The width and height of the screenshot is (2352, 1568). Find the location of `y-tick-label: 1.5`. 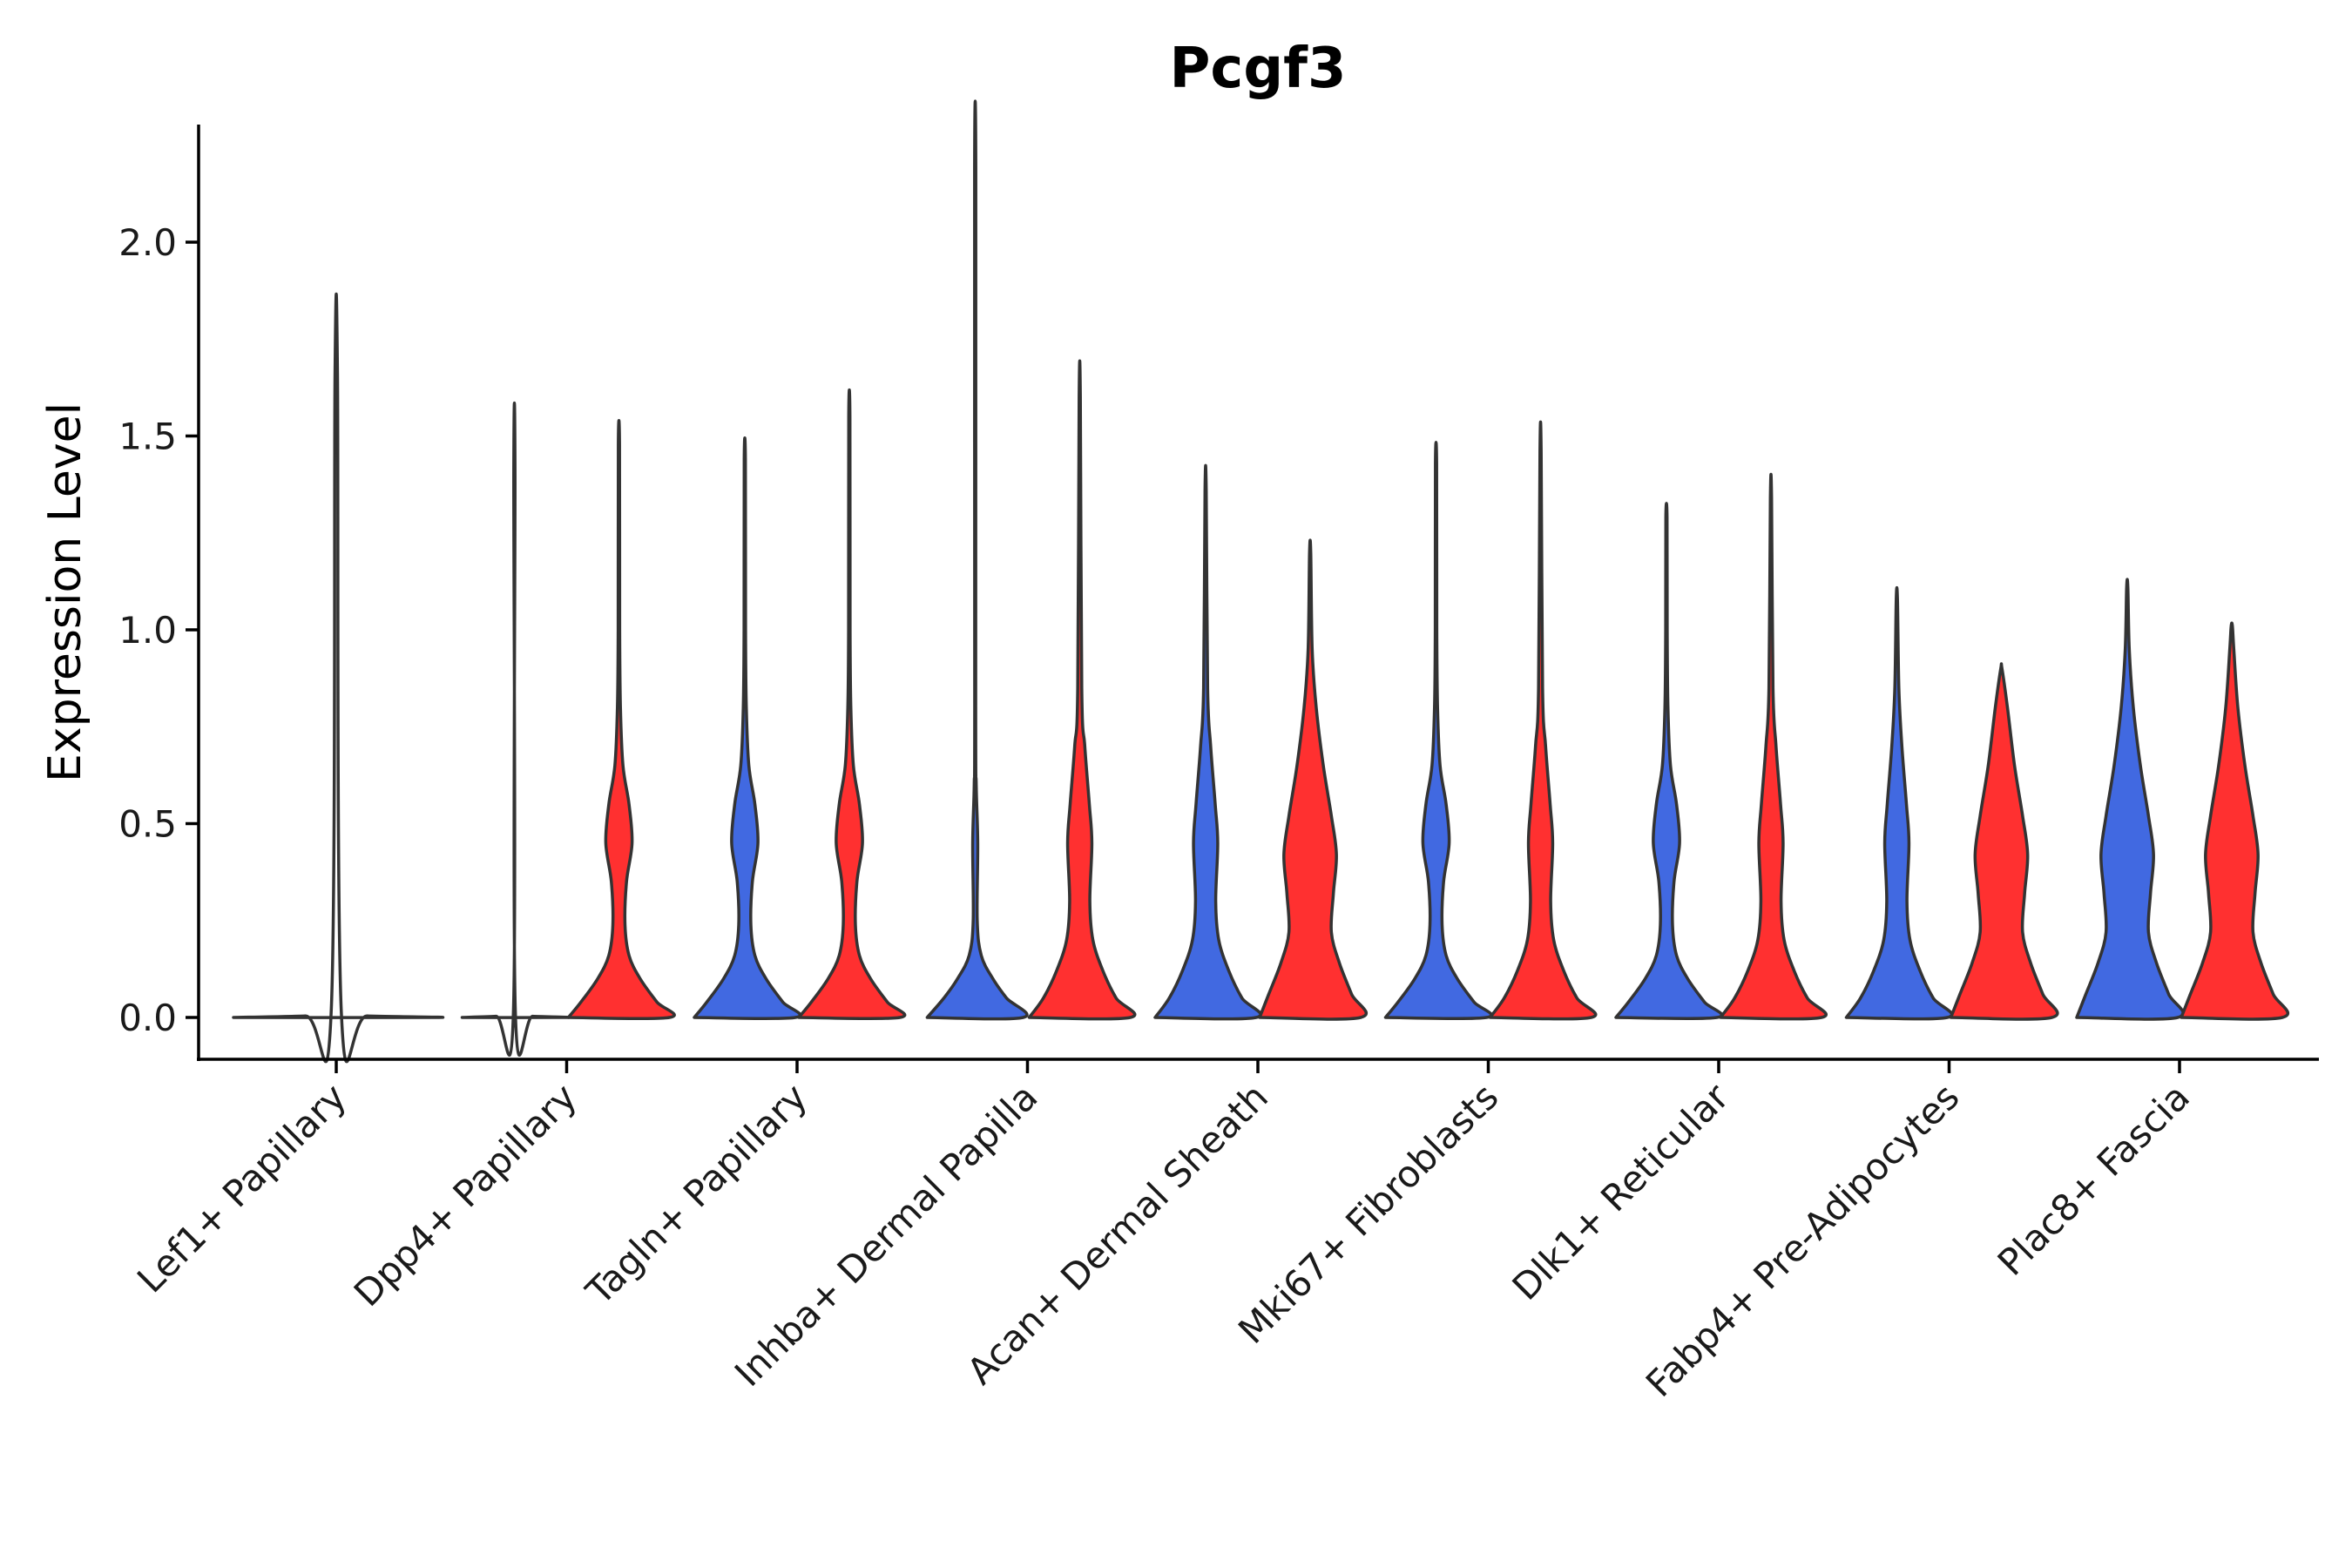

y-tick-label: 1.5 is located at coordinates (147, 437).